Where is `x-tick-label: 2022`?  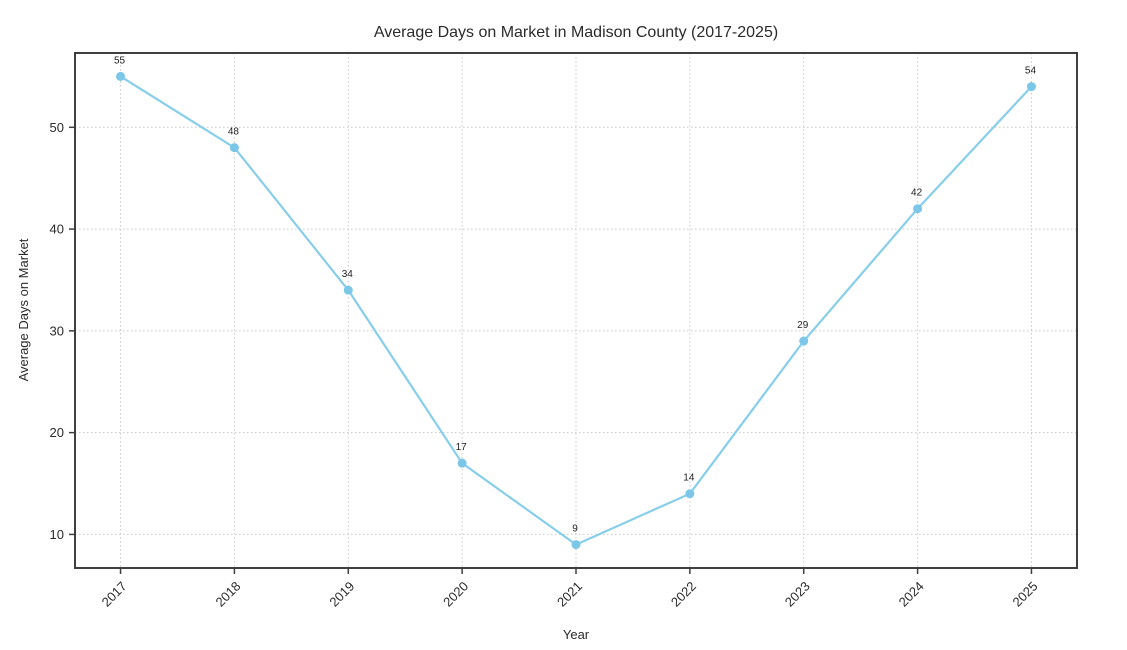 x-tick-label: 2022 is located at coordinates (683, 594).